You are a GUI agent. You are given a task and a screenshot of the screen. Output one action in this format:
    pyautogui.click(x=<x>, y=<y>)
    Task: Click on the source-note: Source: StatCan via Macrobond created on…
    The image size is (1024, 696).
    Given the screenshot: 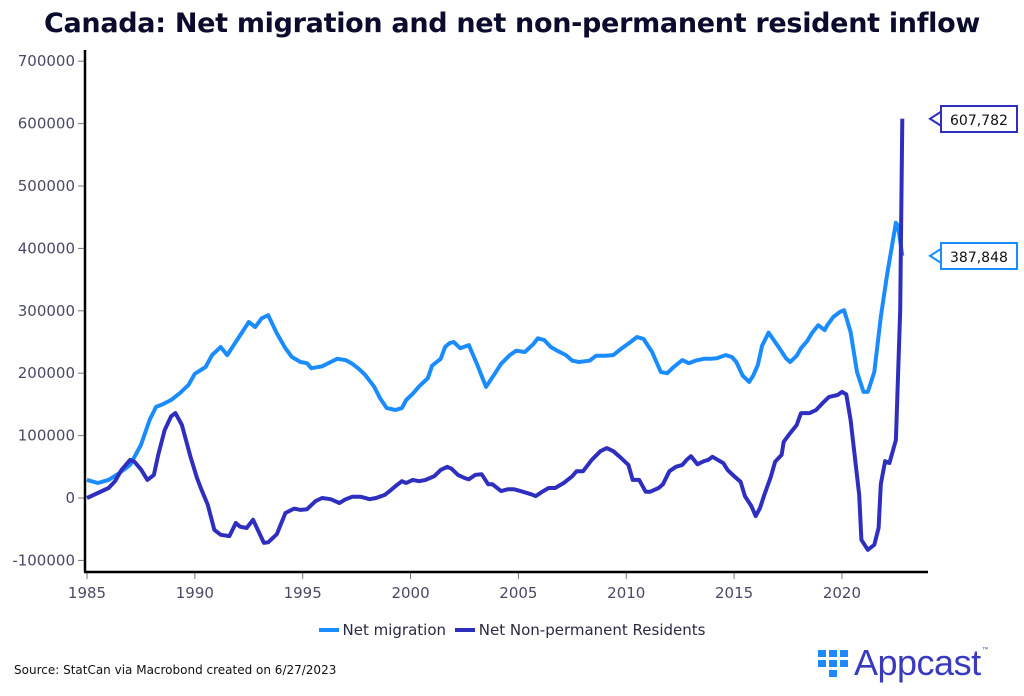 What is the action you would take?
    pyautogui.click(x=175, y=670)
    